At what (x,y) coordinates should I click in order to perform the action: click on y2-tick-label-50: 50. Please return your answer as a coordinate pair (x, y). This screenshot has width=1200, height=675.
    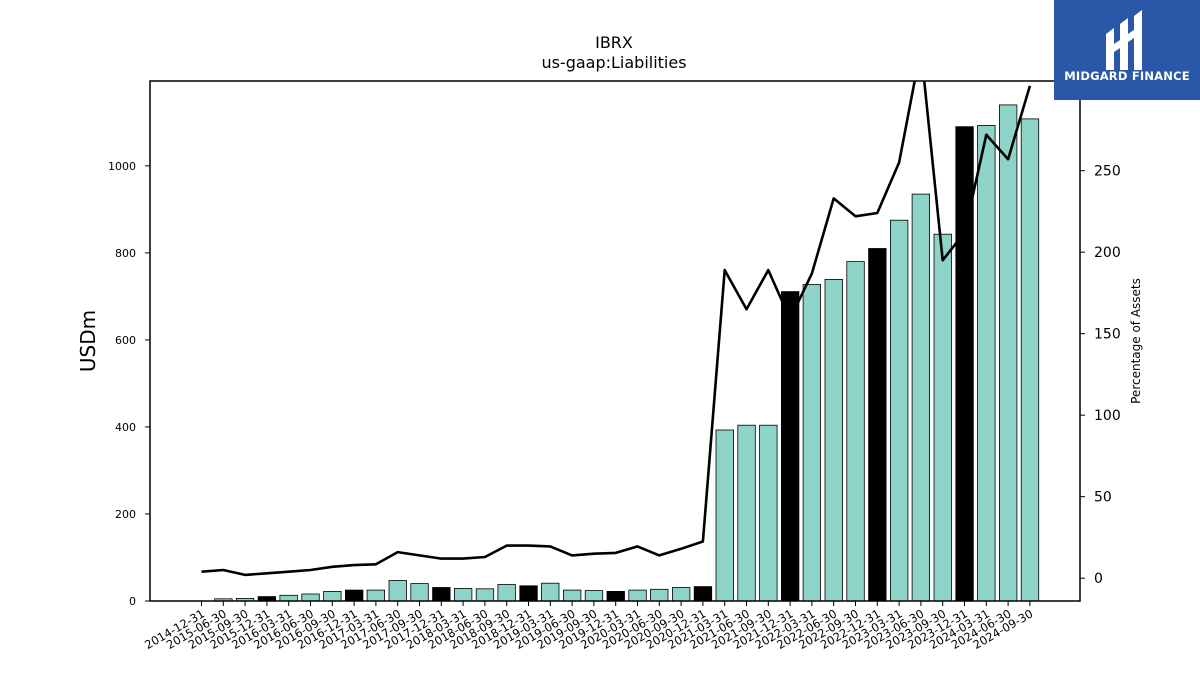
    Looking at the image, I should click on (1103, 498).